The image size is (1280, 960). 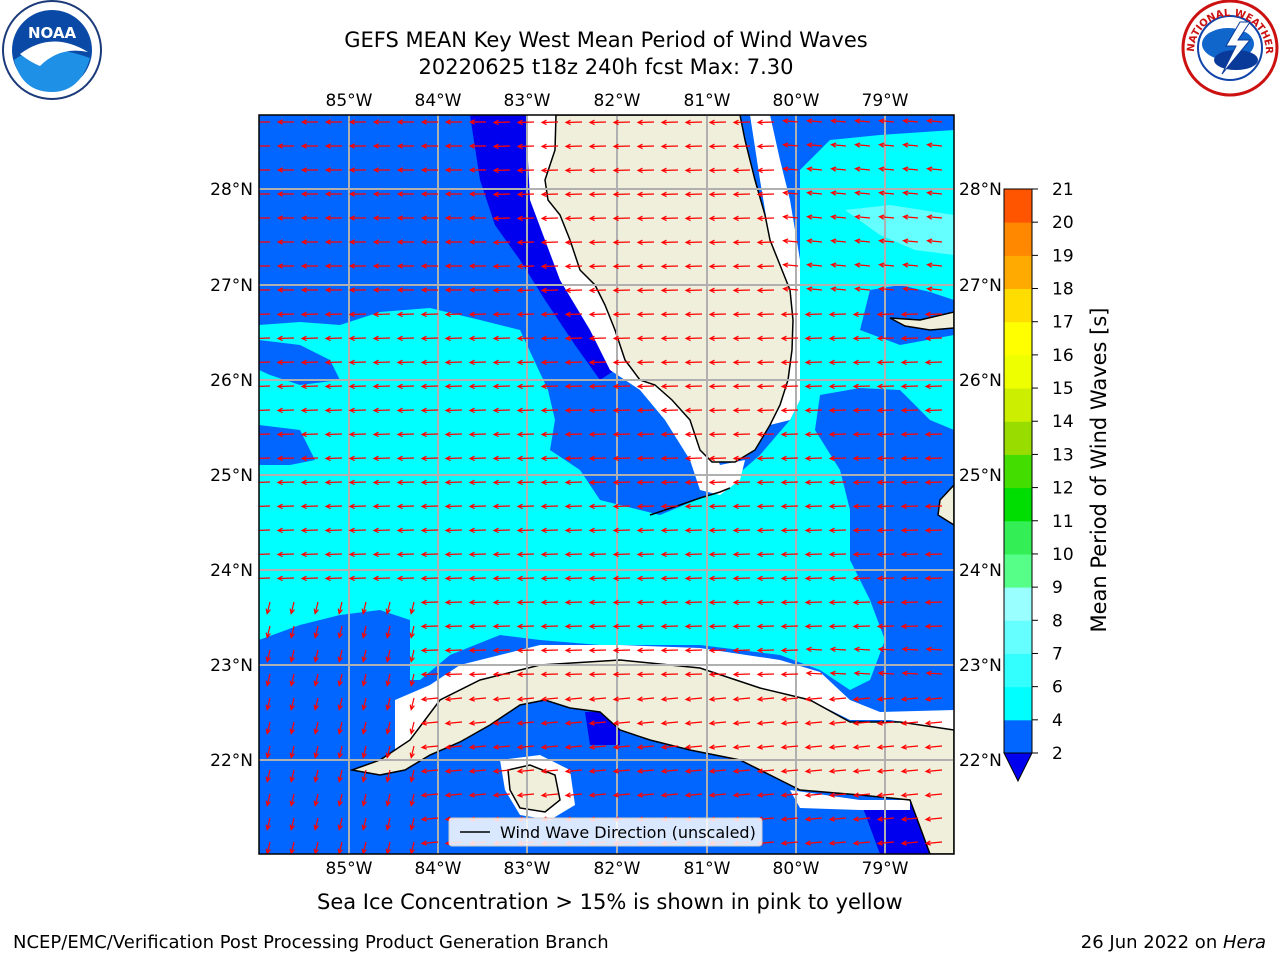 I want to click on lat-label: 28°N, so click(x=231, y=190).